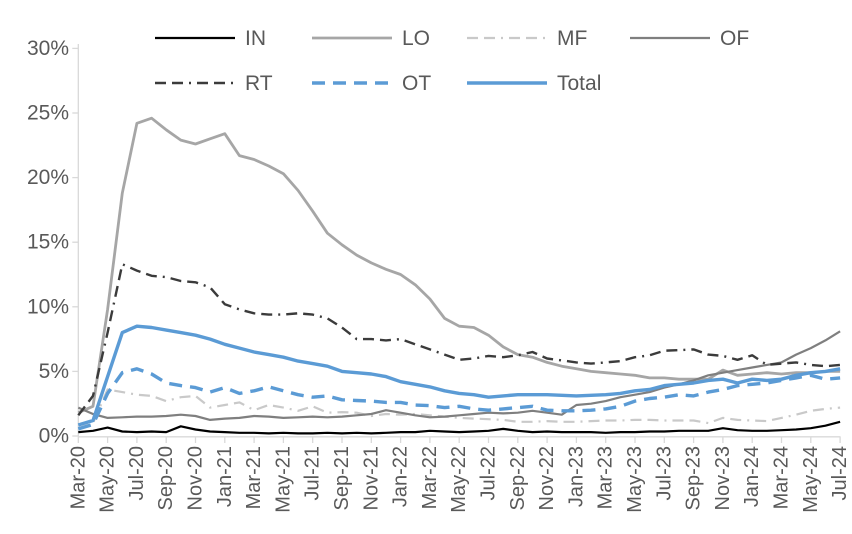 This screenshot has height=534, width=852. I want to click on legend-swatch-ot, so click(352, 83).